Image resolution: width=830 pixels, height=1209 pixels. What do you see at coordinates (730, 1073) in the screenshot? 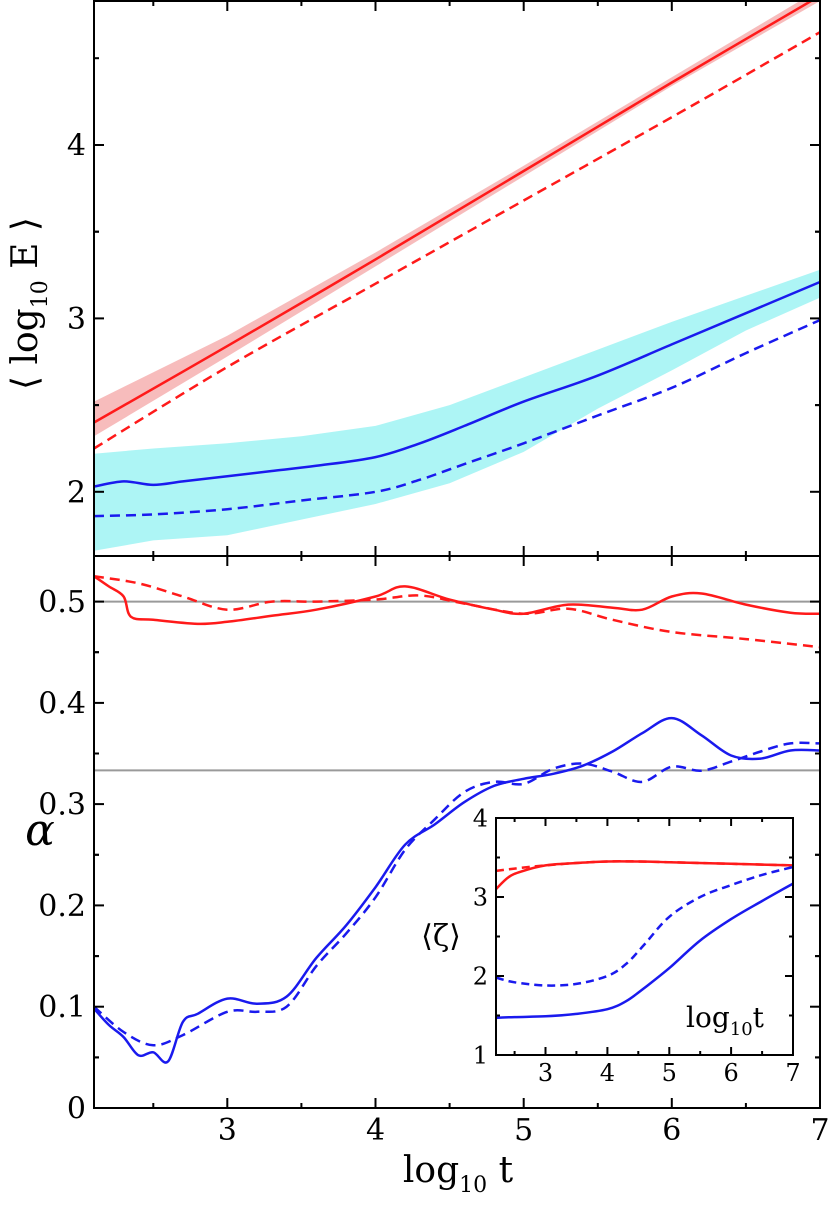
I see `inset-xtick-label-6: 6` at bounding box center [730, 1073].